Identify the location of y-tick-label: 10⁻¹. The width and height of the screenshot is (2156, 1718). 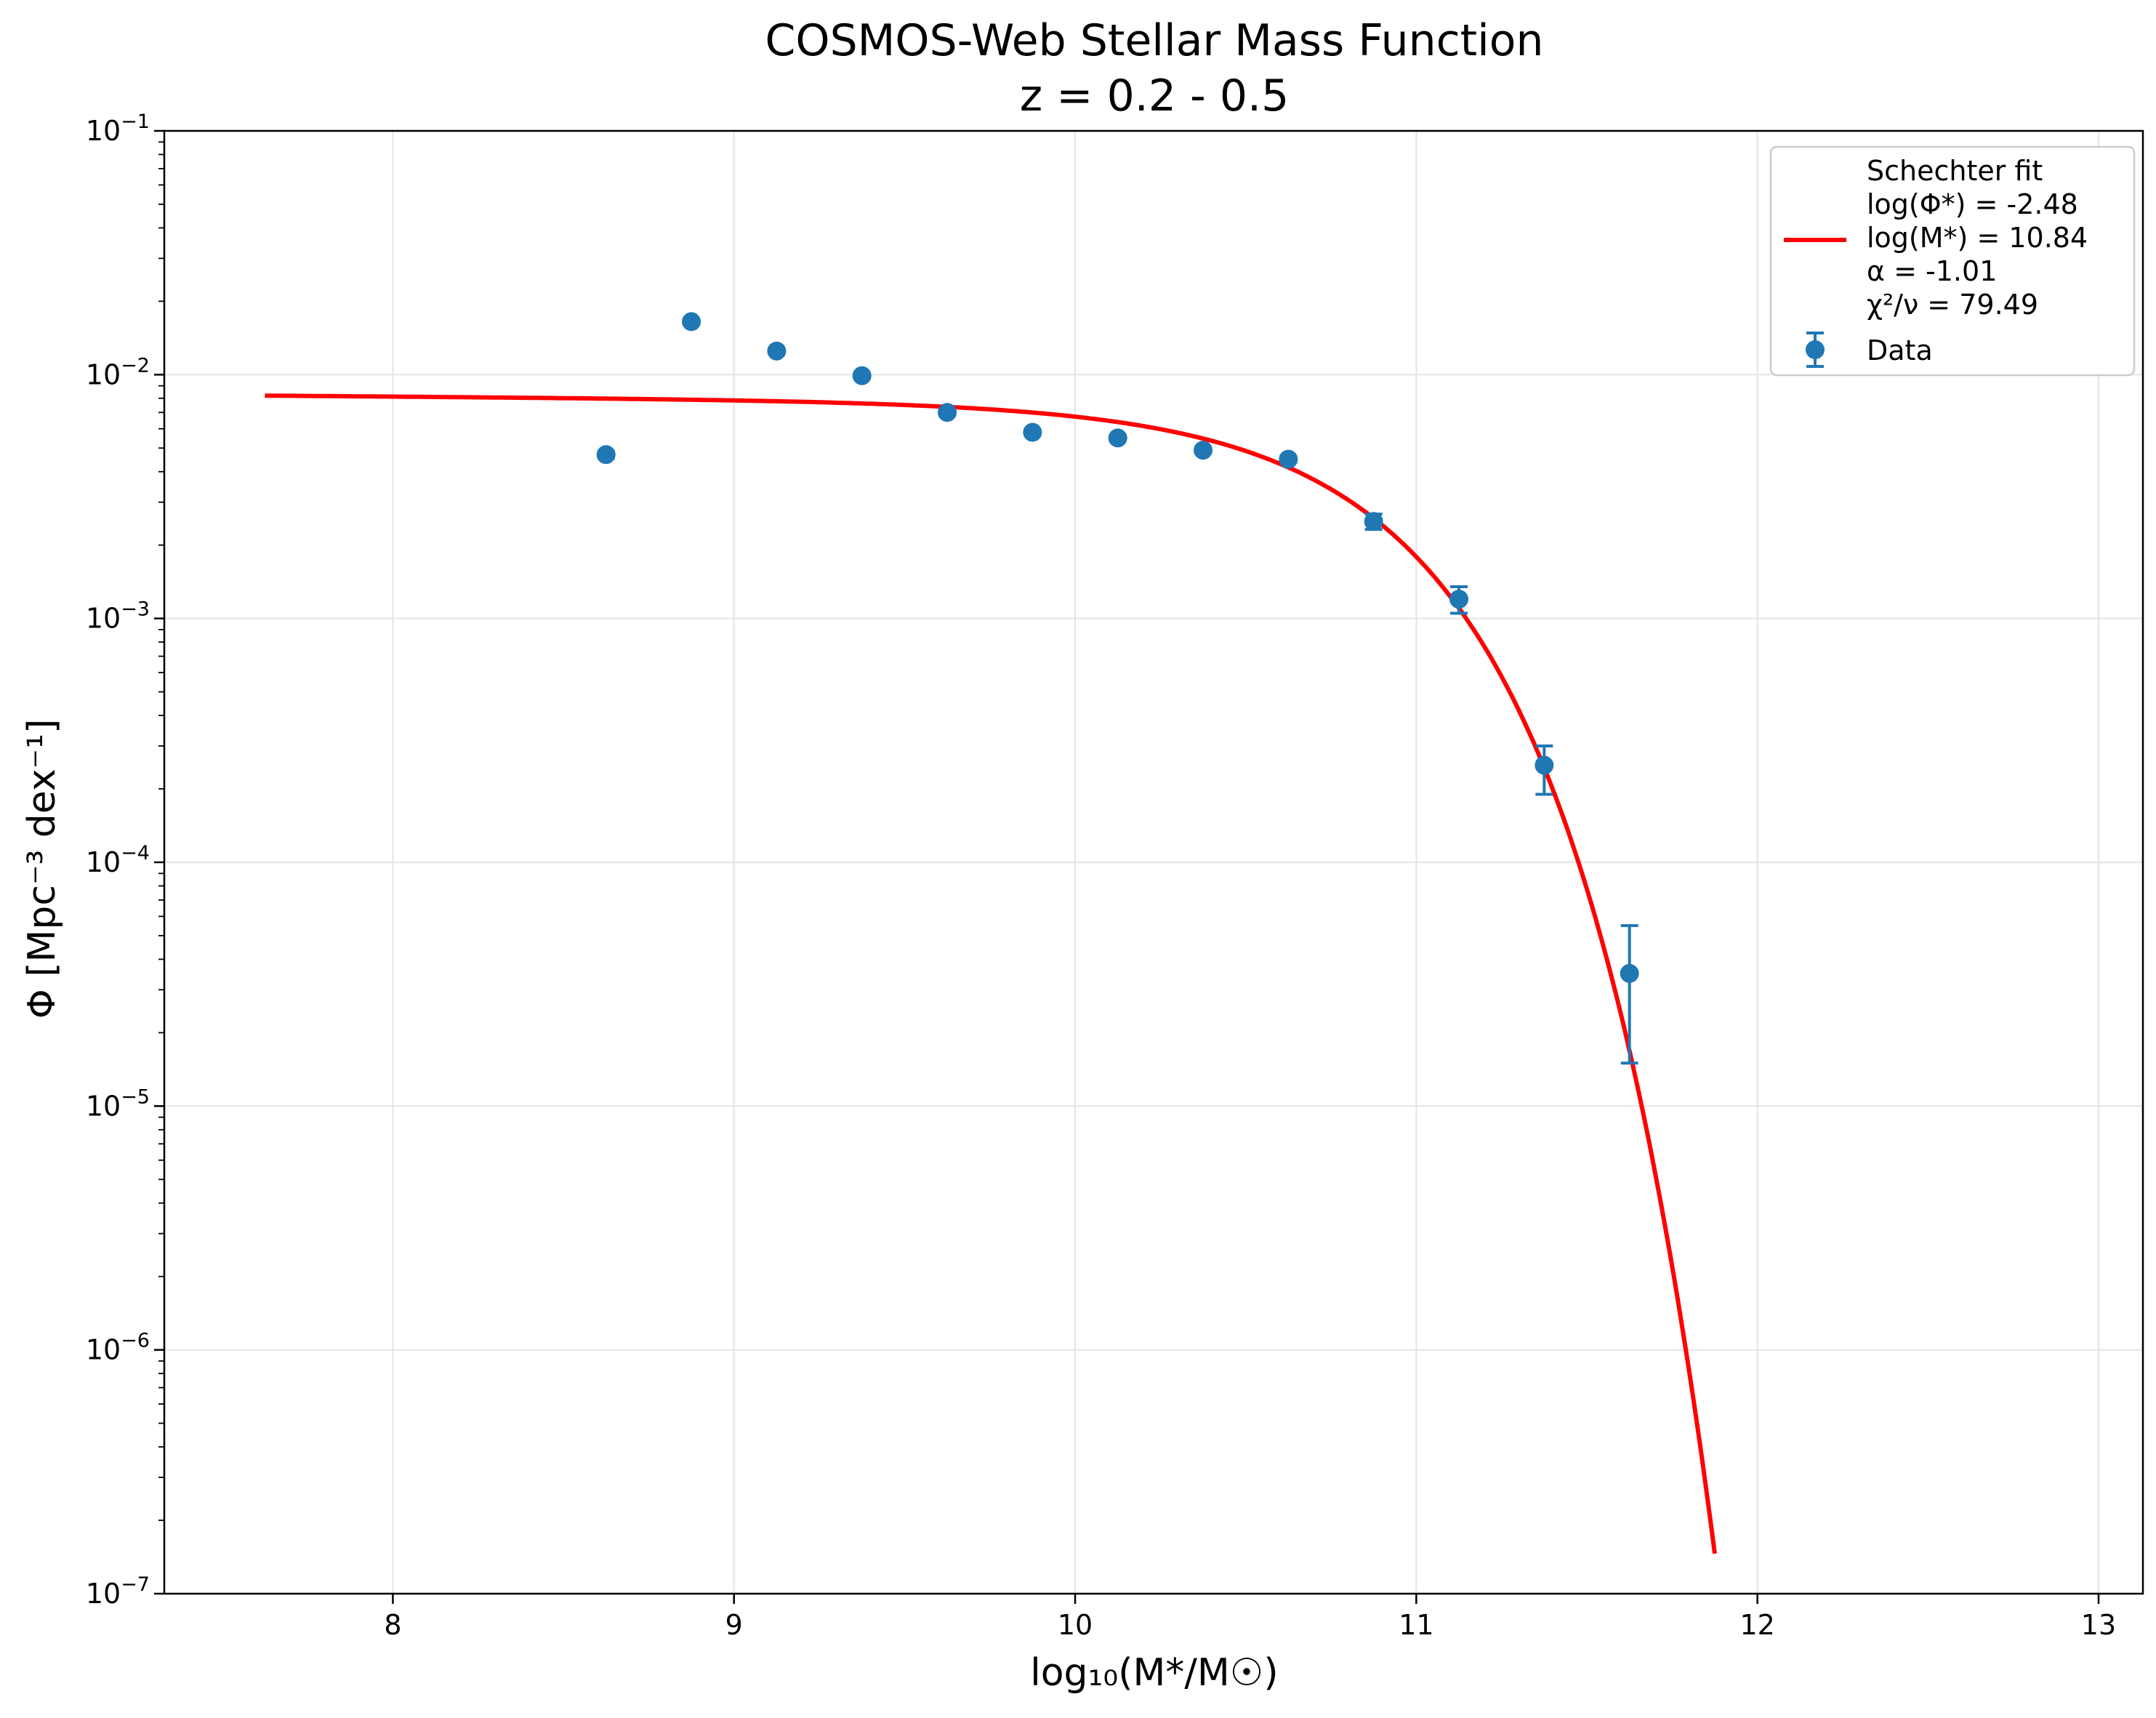
(118, 129).